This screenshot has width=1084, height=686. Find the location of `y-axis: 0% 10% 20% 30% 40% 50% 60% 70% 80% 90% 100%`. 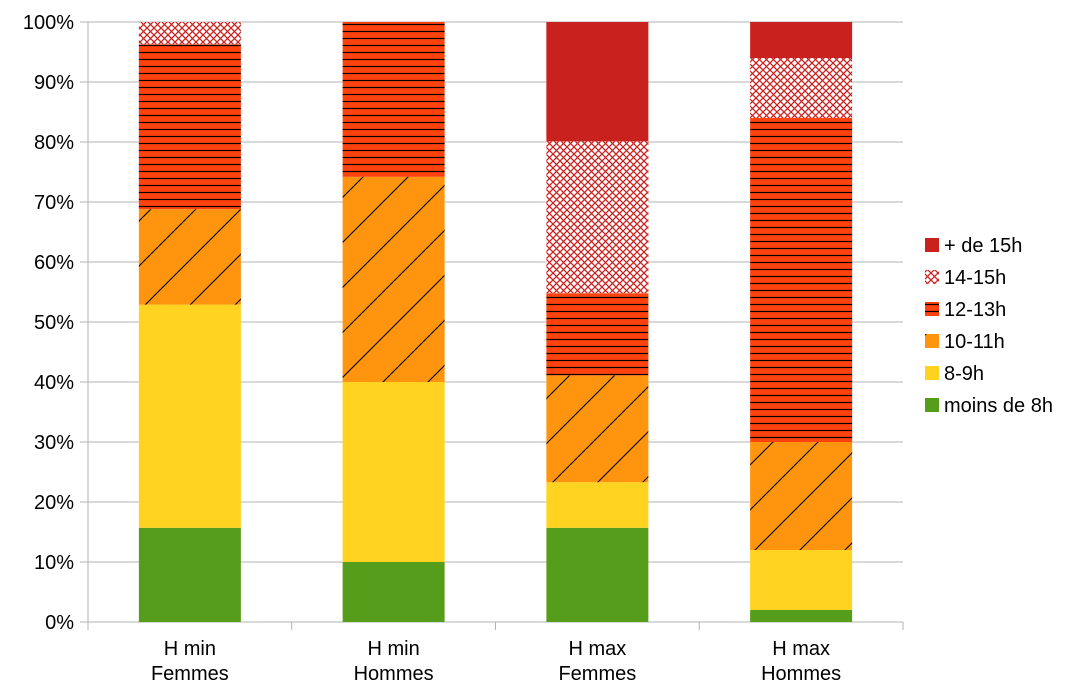

y-axis: 0% 10% 20% 30% 40% 50% 60% 70% 80% 90% 100% is located at coordinates (56, 323).